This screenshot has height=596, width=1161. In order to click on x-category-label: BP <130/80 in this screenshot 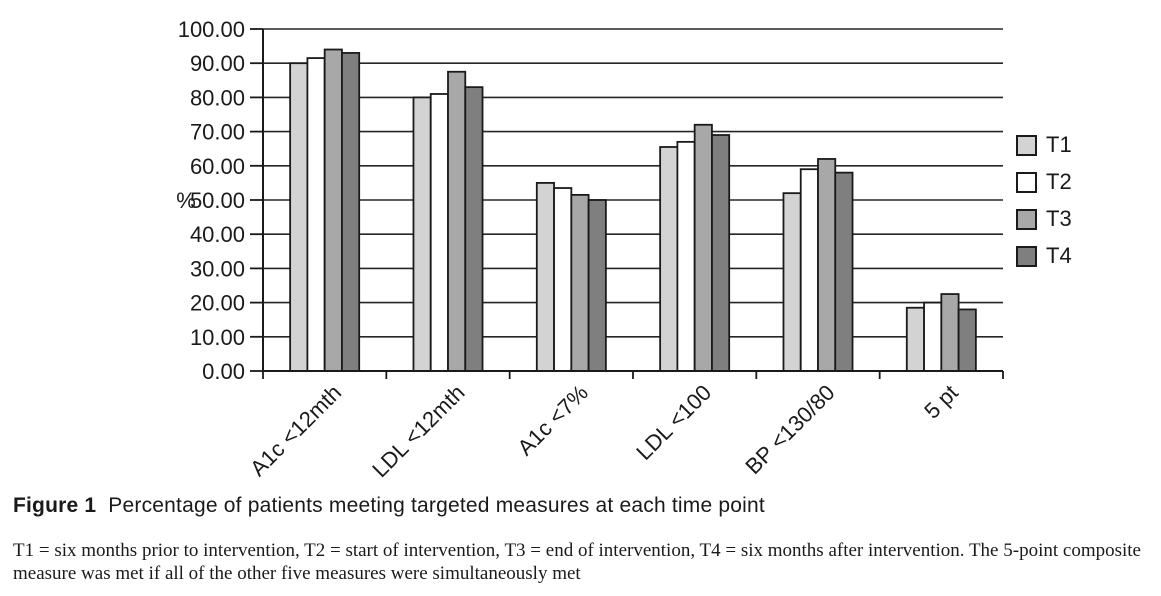, I will do `click(789, 429)`.